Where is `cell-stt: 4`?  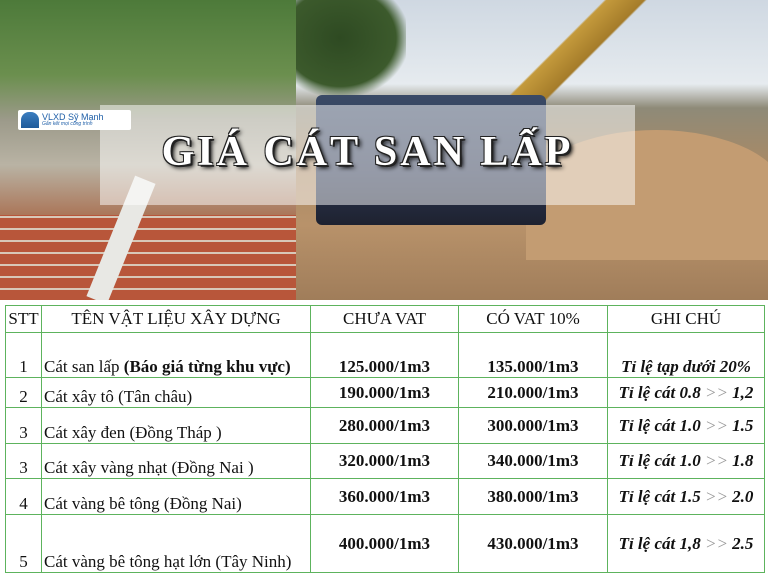
cell-stt: 4 is located at coordinates (23, 496).